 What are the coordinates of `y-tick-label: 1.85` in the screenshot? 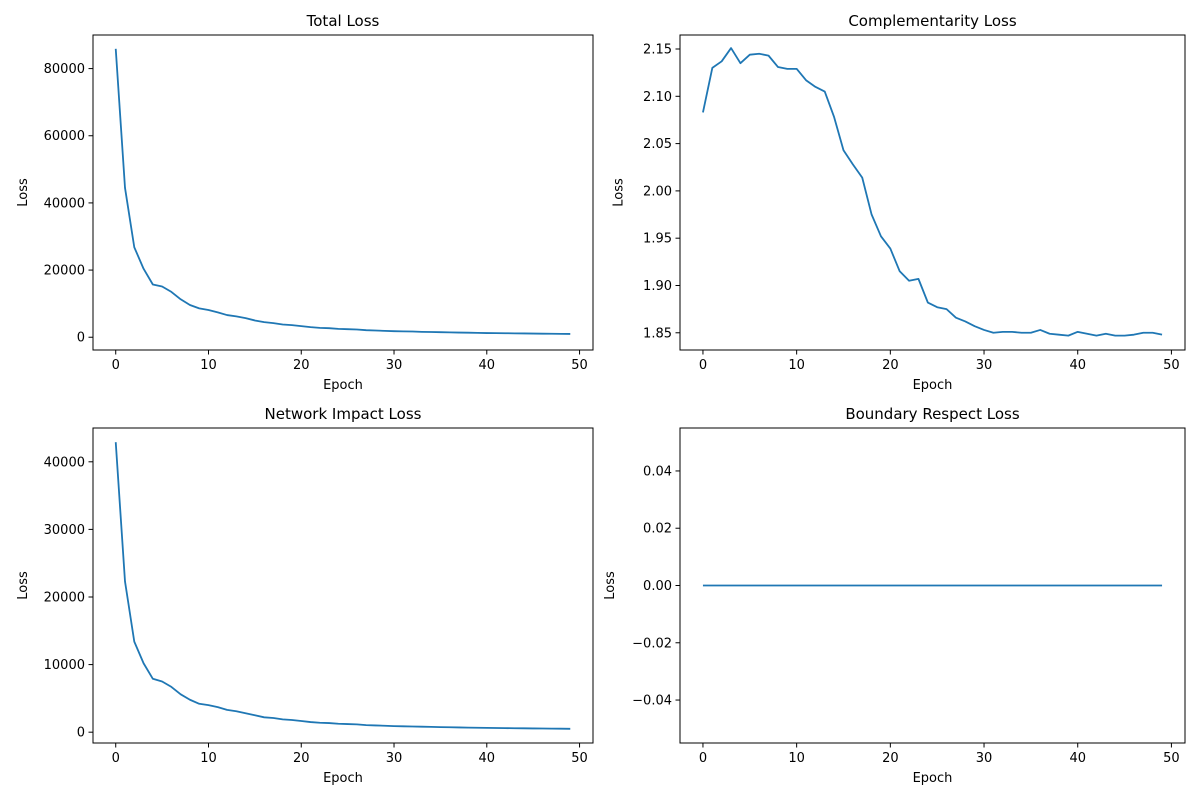 It's located at (657, 333).